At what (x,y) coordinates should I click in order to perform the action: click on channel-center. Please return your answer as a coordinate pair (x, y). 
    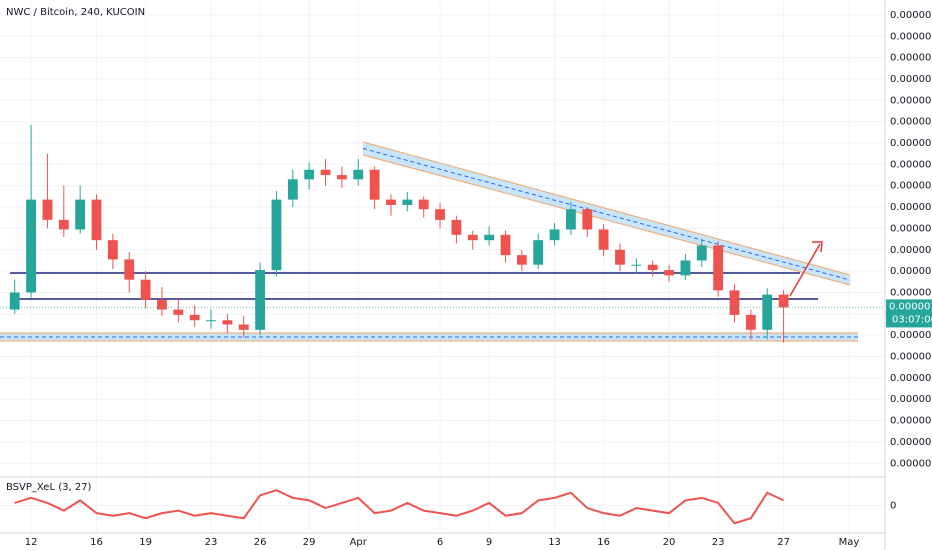
    Looking at the image, I should click on (606, 214).